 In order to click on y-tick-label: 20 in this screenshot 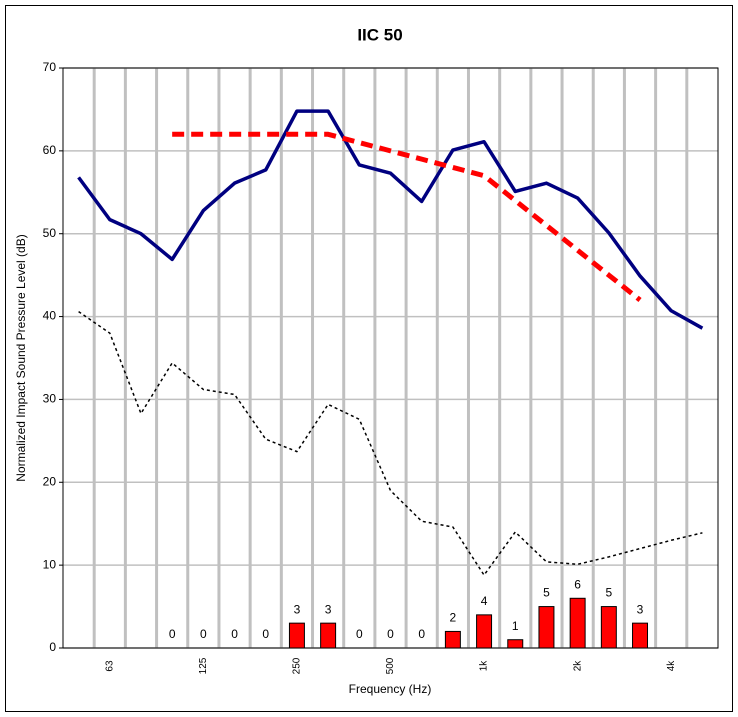, I will do `click(50, 481)`.